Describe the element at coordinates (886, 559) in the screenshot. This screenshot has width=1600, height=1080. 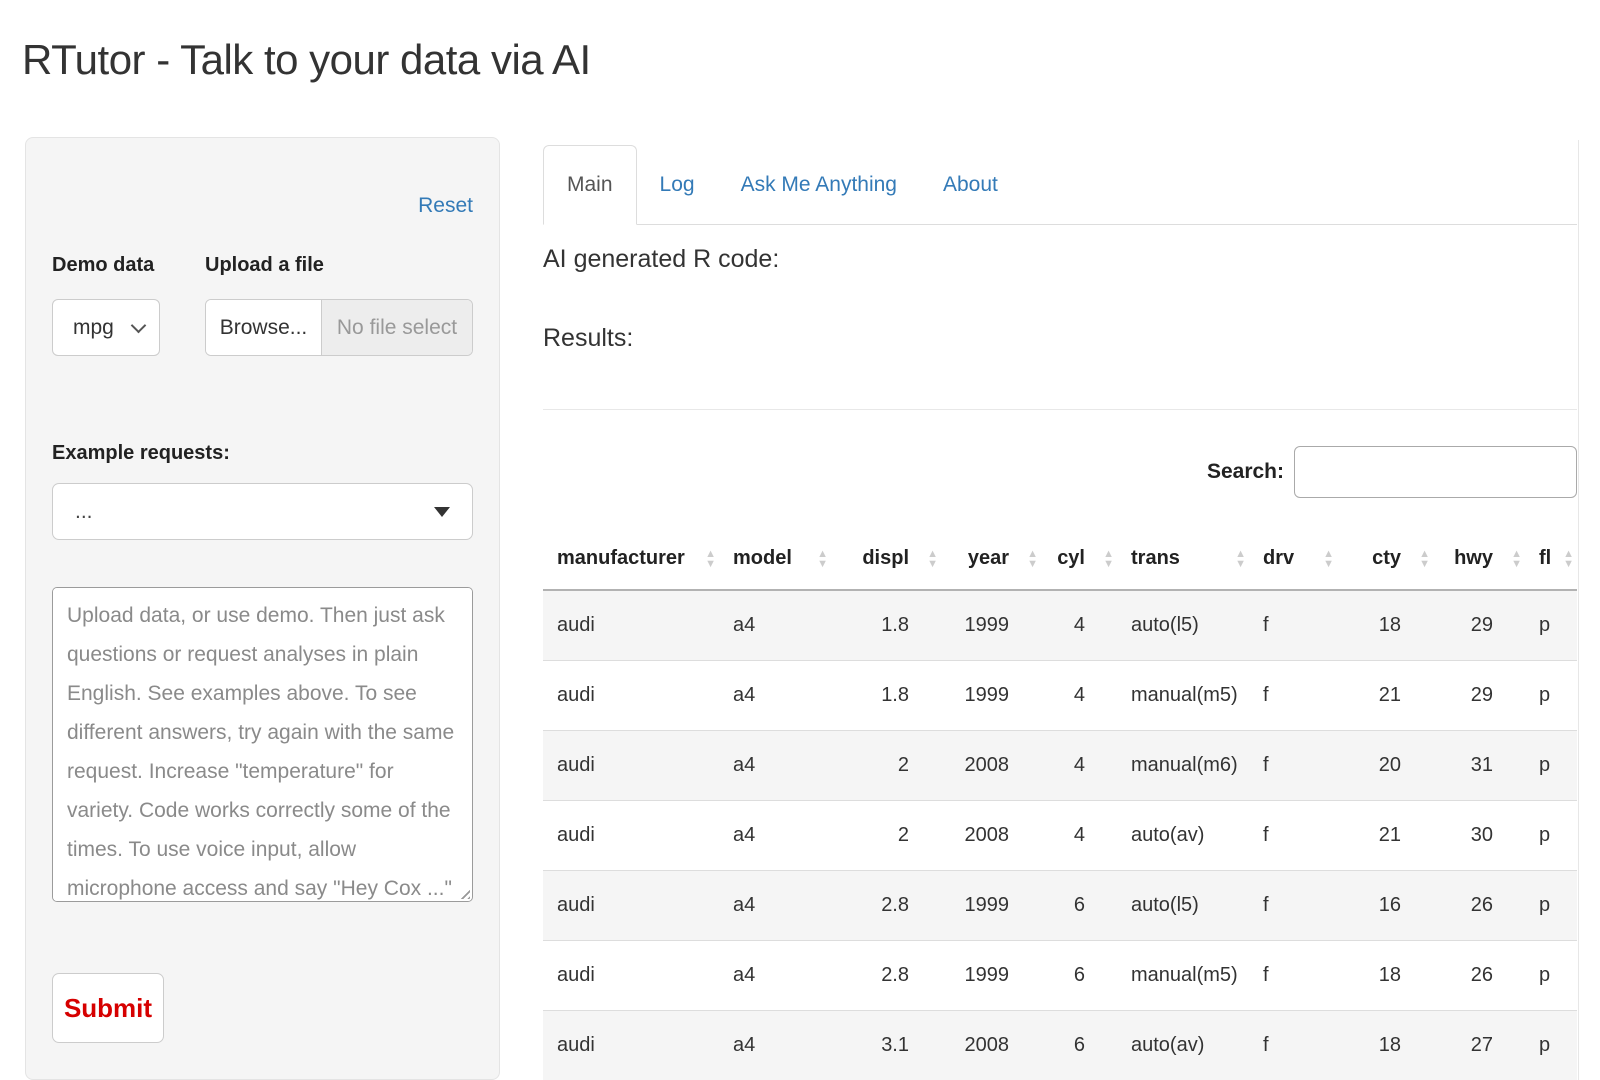
I see `column-header-displ: displ ▲ ▼` at that location.